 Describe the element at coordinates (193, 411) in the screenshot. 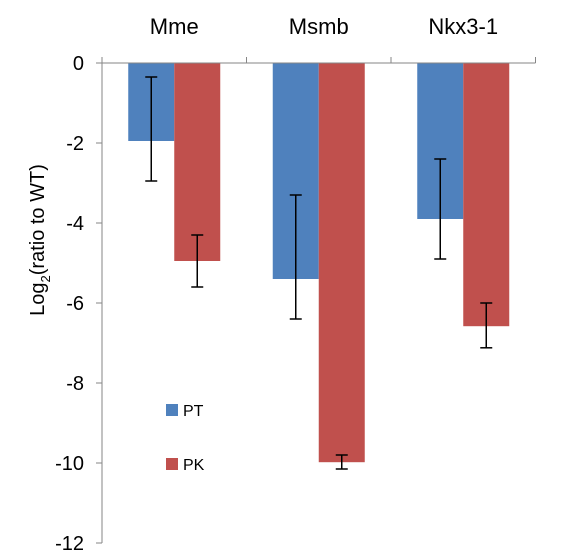

I see `legend-label: PT` at that location.